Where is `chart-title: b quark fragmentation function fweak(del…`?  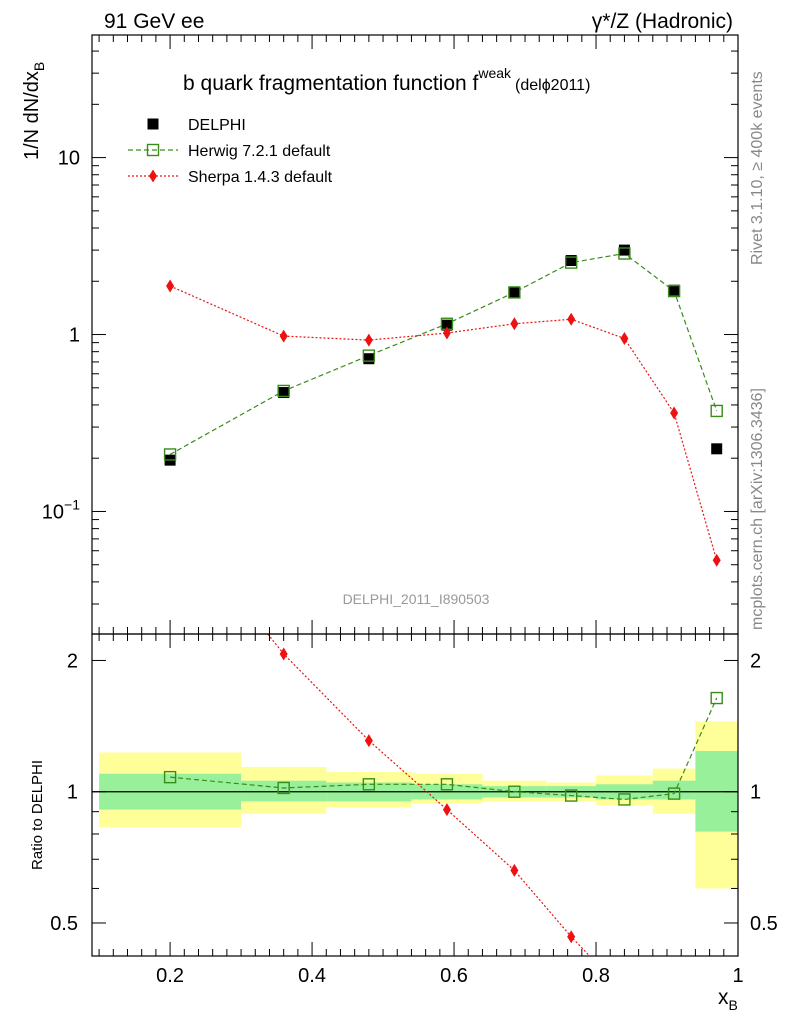 chart-title: b quark fragmentation function fweak(del… is located at coordinates (386, 80).